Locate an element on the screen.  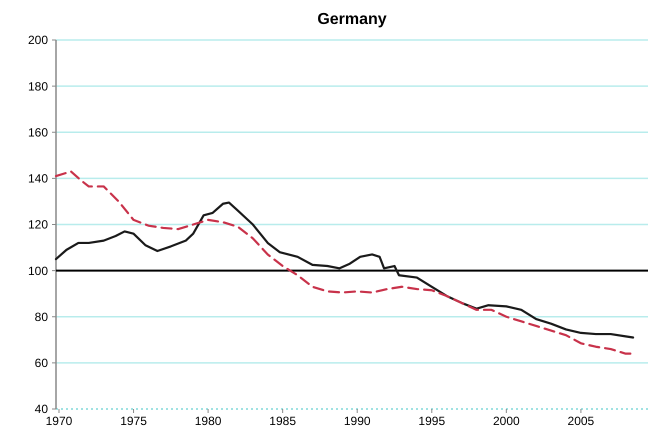
y-tick-label: 200 is located at coordinates (38, 40).